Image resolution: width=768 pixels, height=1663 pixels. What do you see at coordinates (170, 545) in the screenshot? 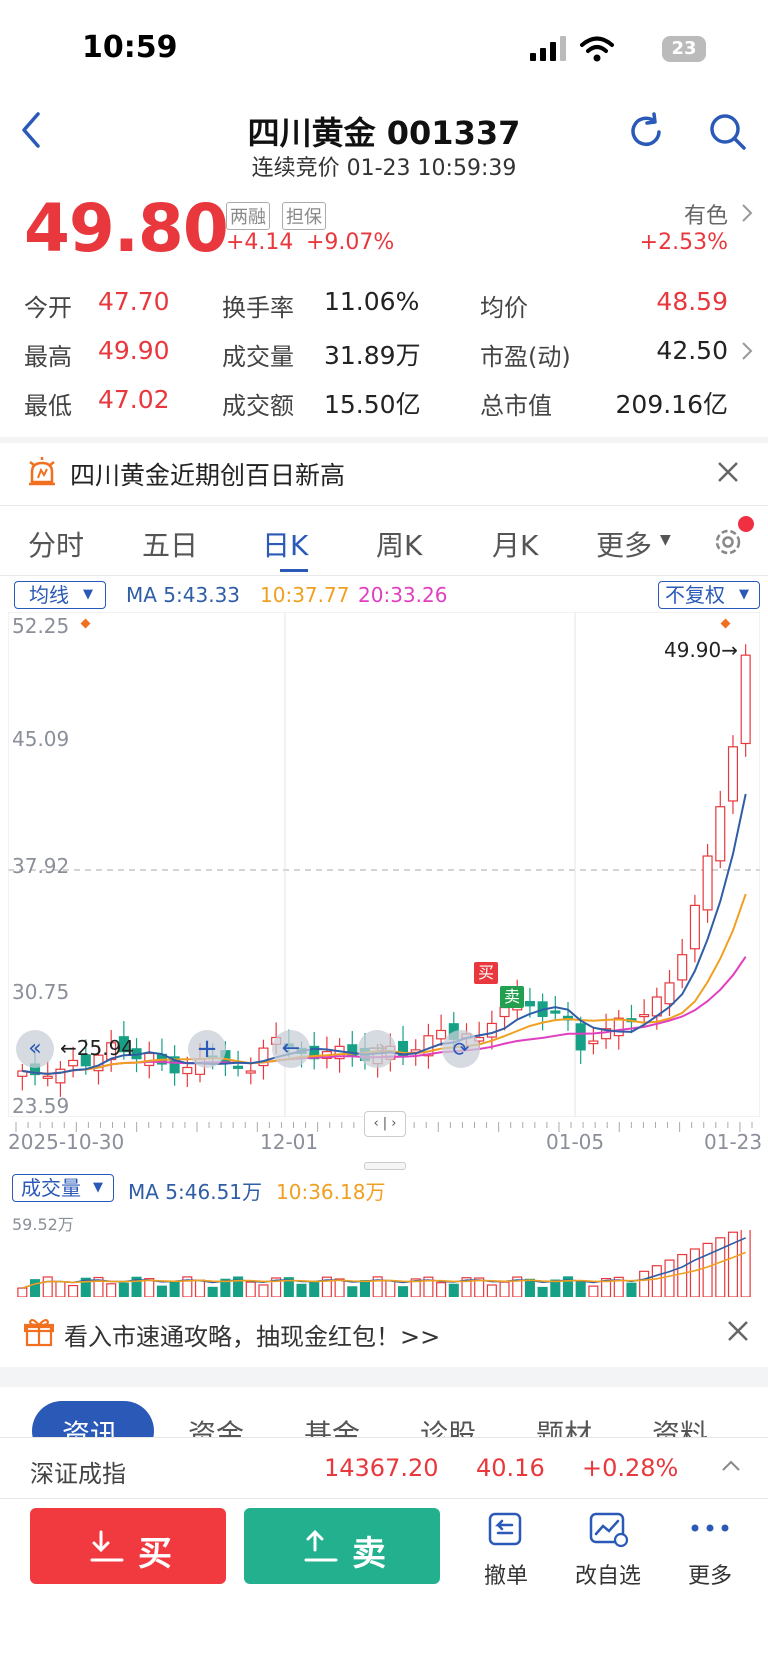
I see `tab-5day: 五日` at bounding box center [170, 545].